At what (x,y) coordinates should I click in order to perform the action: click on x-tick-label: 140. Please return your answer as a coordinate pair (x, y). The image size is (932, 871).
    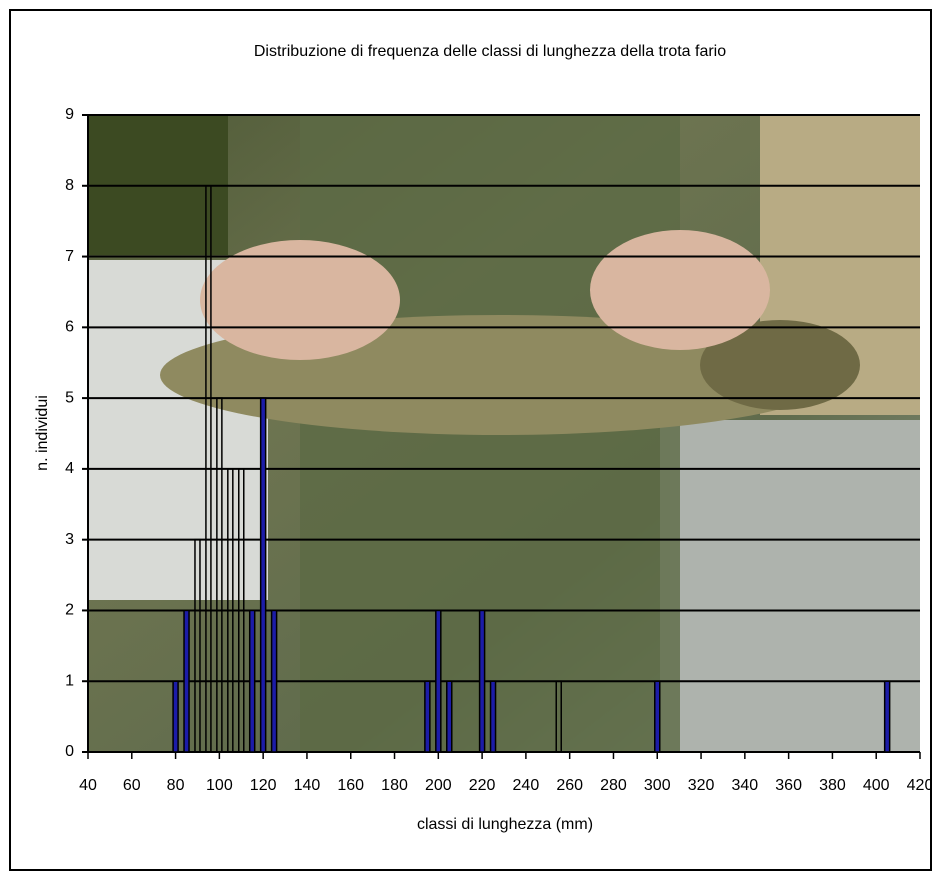
    Looking at the image, I should click on (307, 785).